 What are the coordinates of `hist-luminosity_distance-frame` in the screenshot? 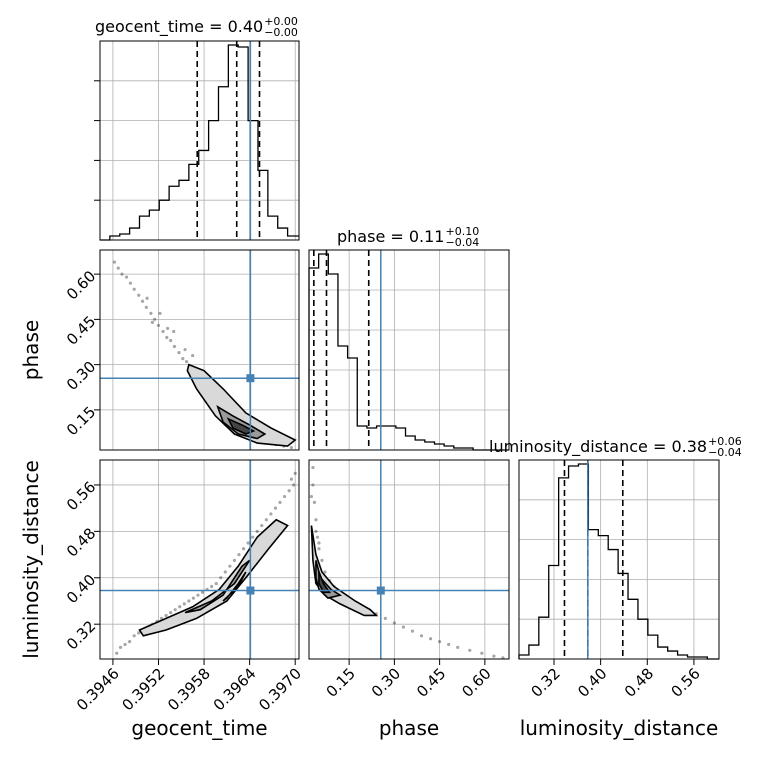 It's located at (619, 559).